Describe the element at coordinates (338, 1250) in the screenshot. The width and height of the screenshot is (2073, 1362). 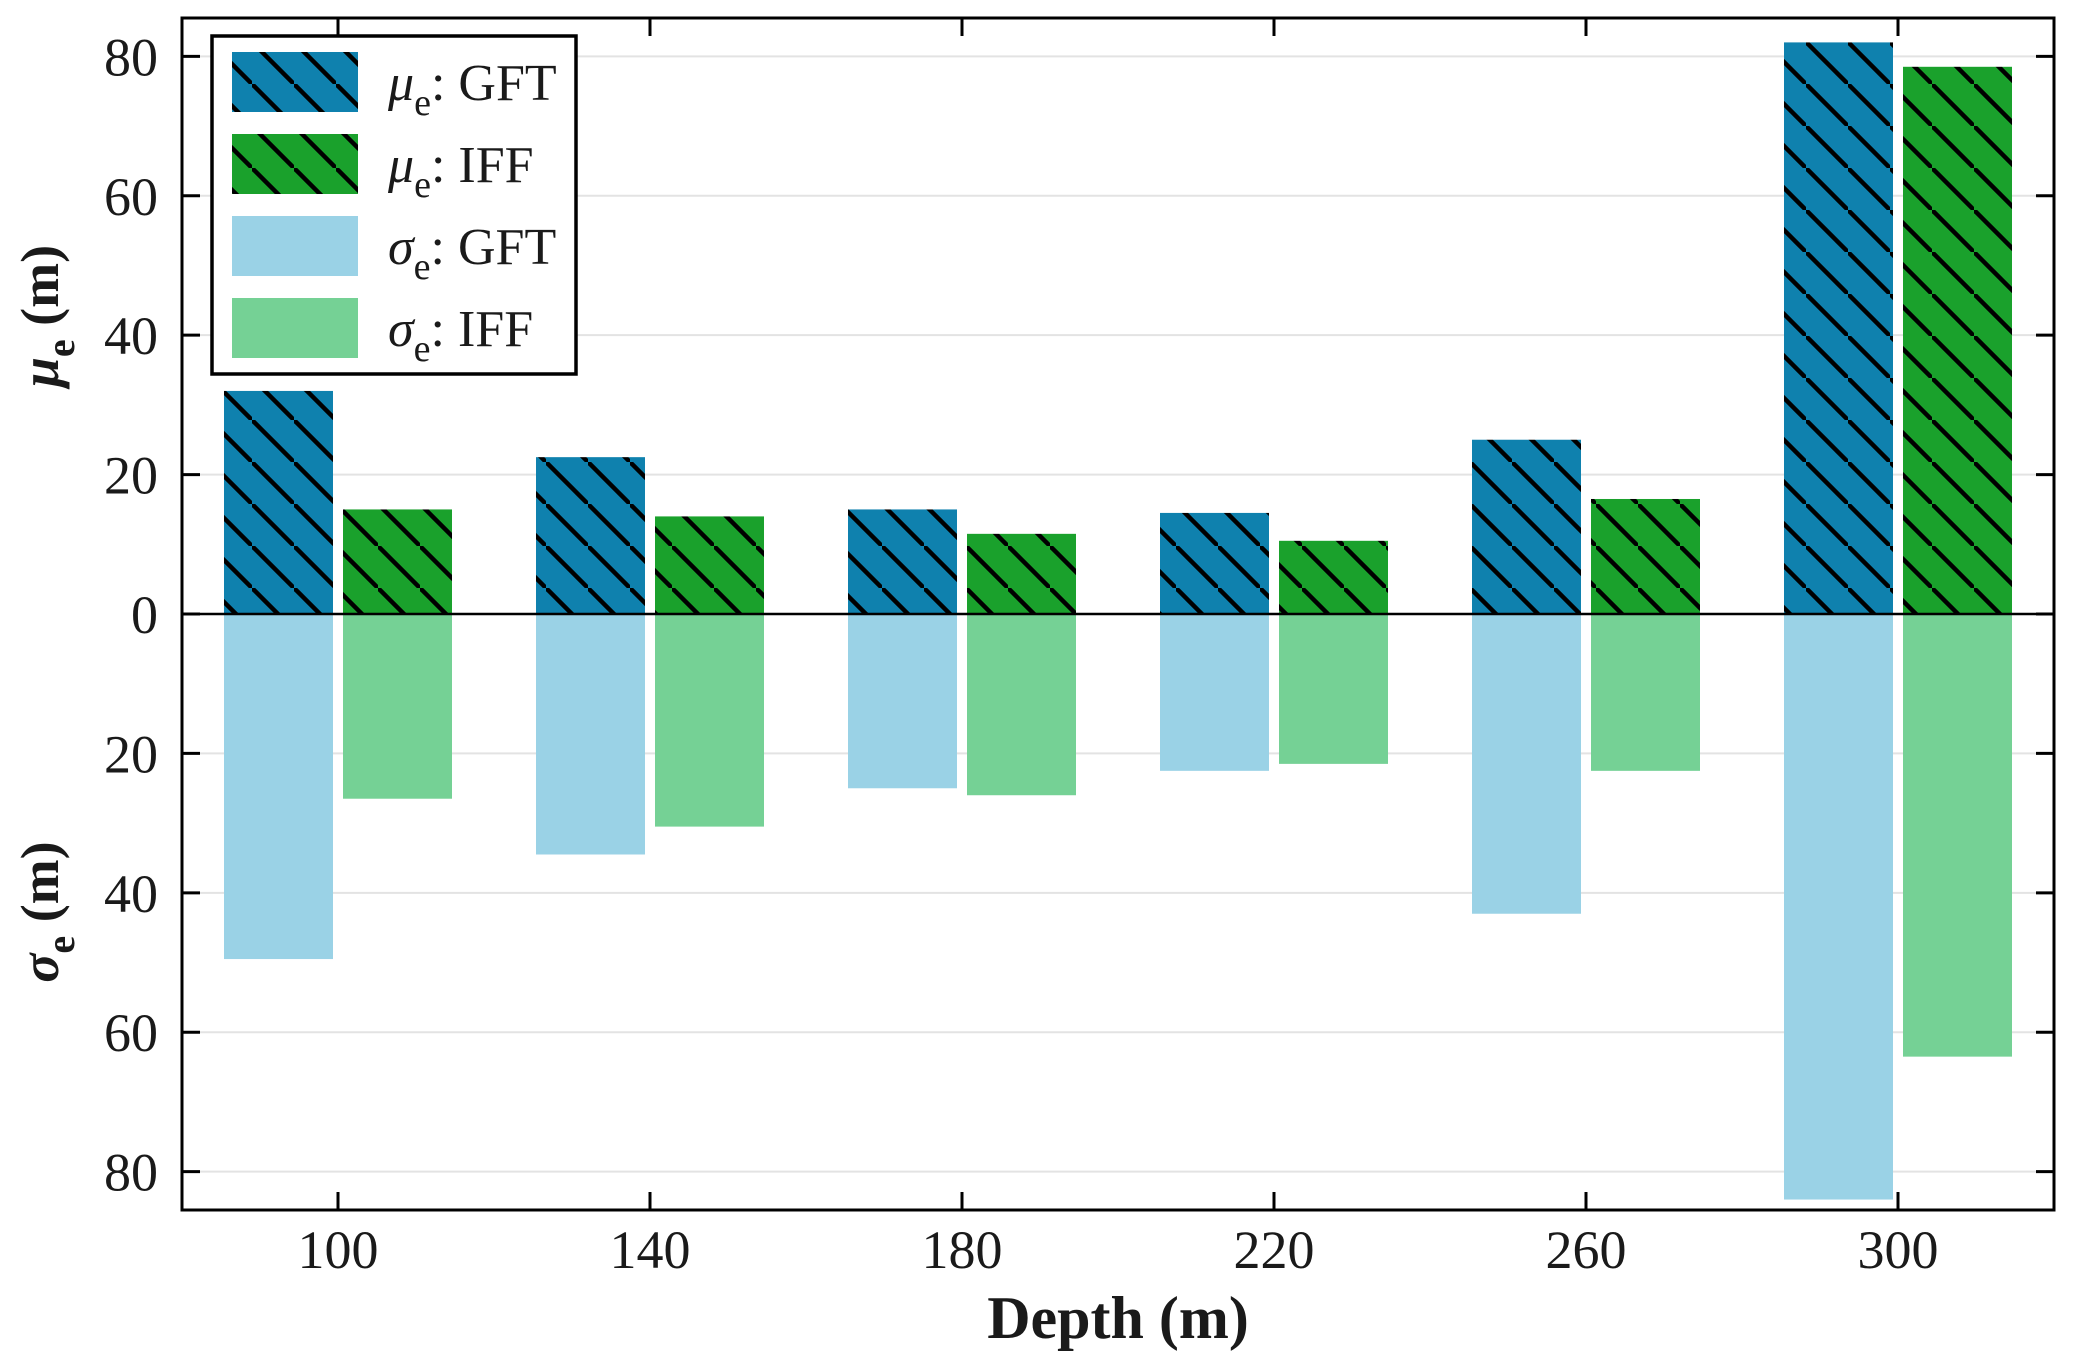
I see `x-tick-label-100: 100` at that location.